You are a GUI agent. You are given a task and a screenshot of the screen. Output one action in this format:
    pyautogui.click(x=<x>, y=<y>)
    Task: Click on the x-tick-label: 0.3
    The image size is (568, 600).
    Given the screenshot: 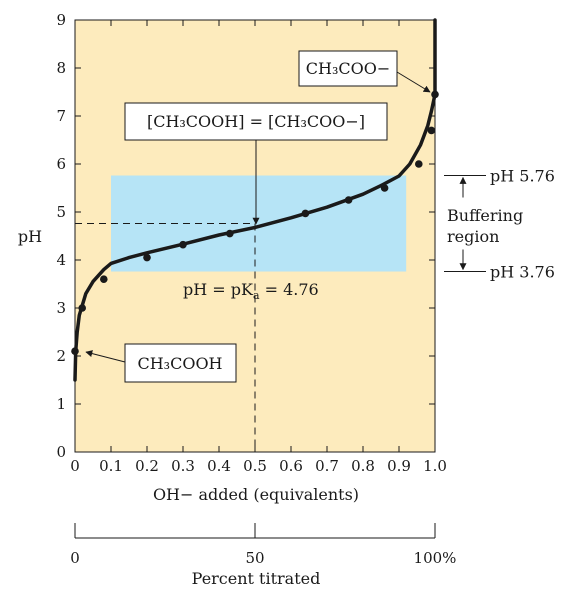 What is the action you would take?
    pyautogui.click(x=183, y=466)
    